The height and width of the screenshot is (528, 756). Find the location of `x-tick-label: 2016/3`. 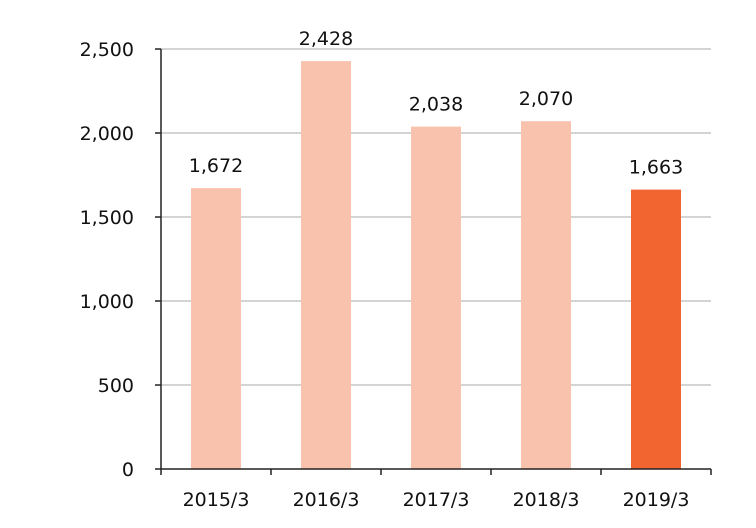

x-tick-label: 2016/3 is located at coordinates (326, 500).